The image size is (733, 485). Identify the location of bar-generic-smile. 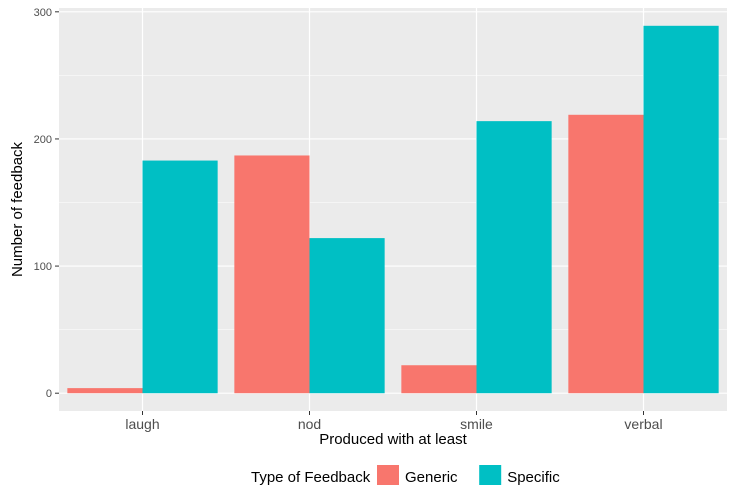
(439, 379).